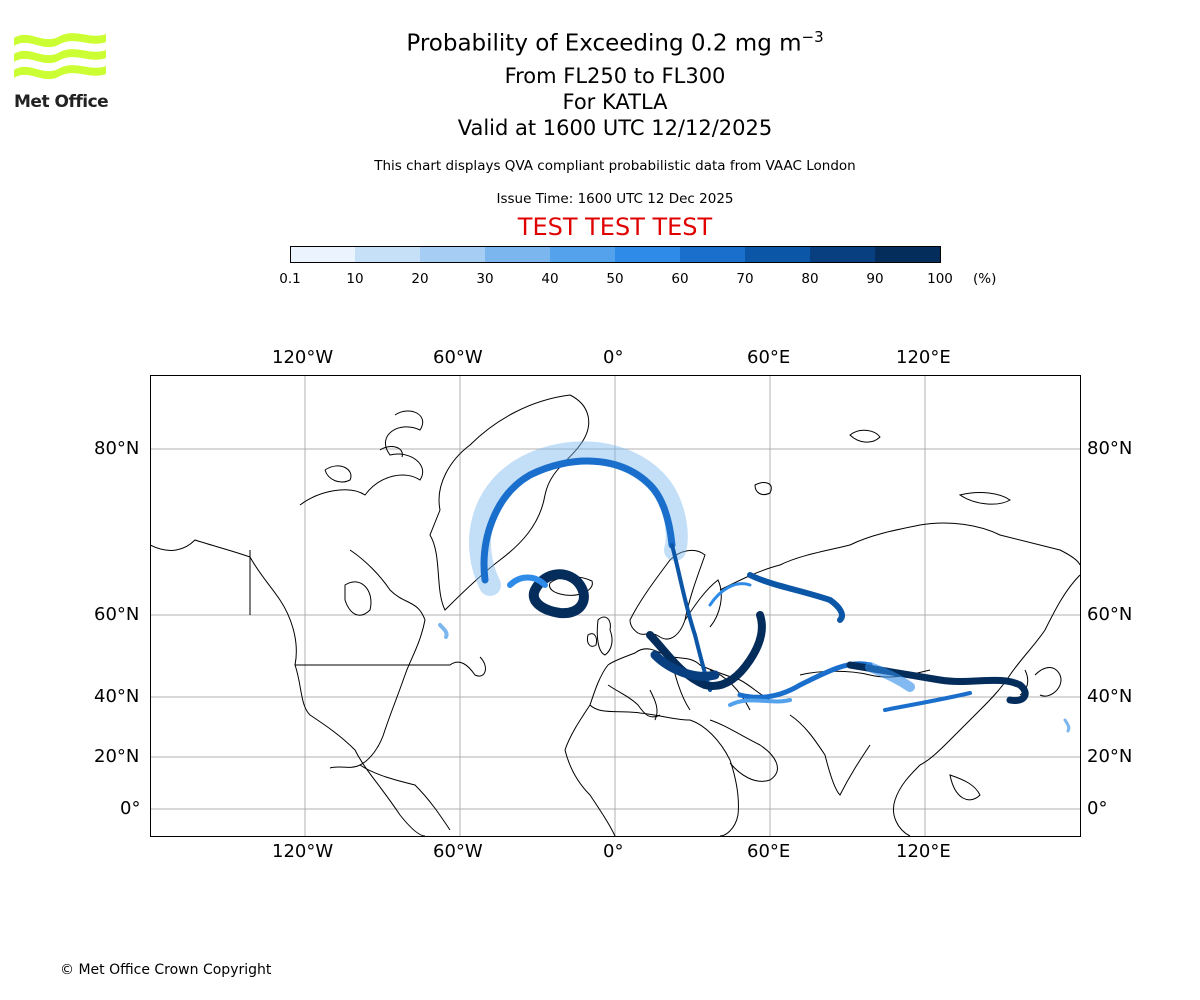 This screenshot has height=1000, width=1200. I want to click on lon-label-top-120w: 120°W, so click(303, 357).